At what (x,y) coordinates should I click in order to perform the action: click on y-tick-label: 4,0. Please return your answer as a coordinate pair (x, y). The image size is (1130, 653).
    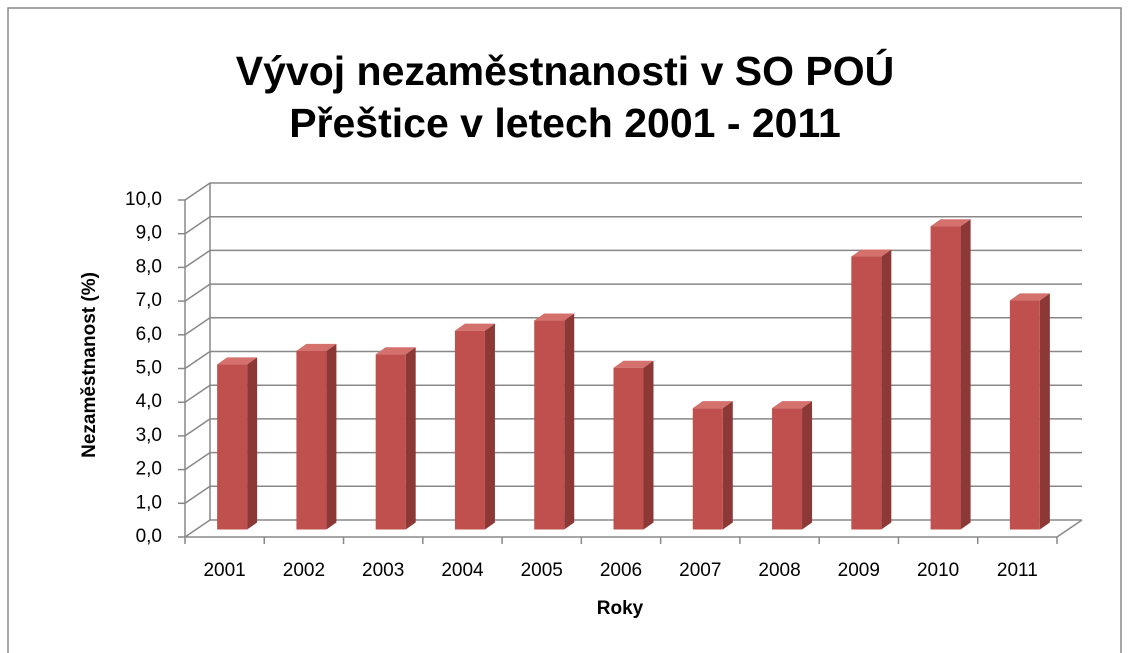
    Looking at the image, I should click on (149, 401).